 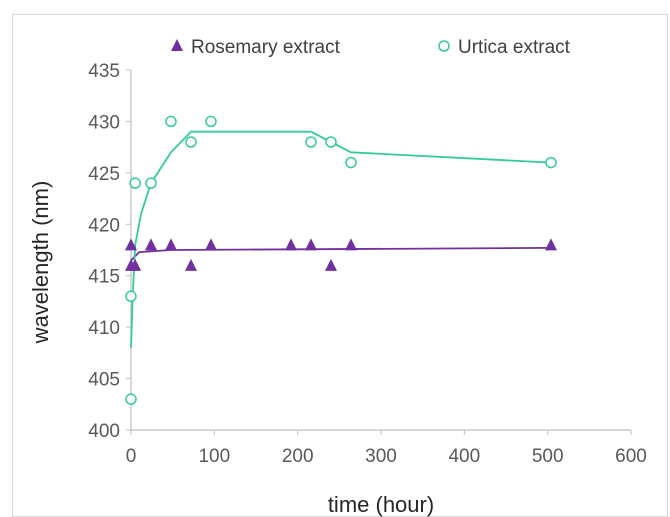 What do you see at coordinates (381, 456) in the screenshot?
I see `x-tick-label: 300` at bounding box center [381, 456].